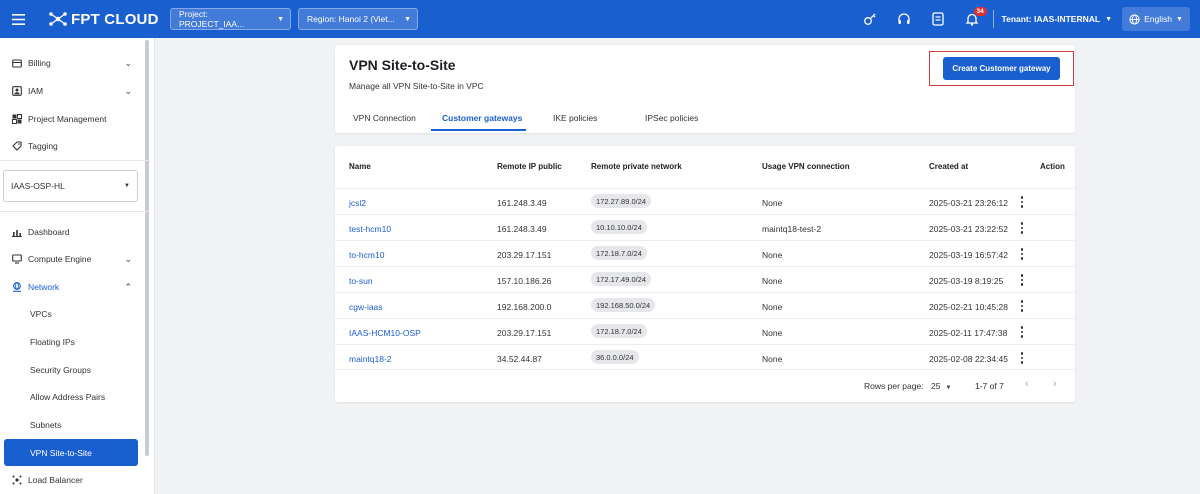 The image size is (1200, 494). What do you see at coordinates (968, 255) in the screenshot?
I see `created-at-cell: 2025-03-19 16:57:42` at bounding box center [968, 255].